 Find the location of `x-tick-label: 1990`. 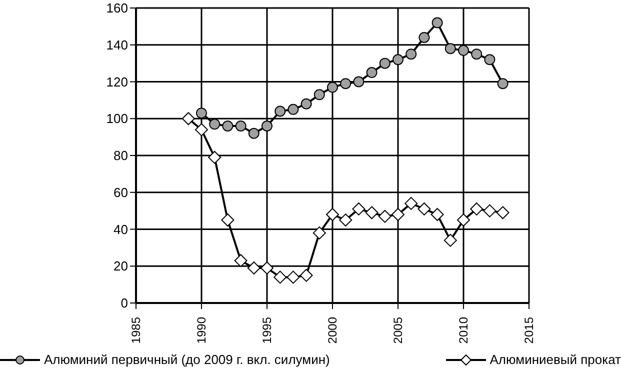

x-tick-label: 1990 is located at coordinates (201, 330).